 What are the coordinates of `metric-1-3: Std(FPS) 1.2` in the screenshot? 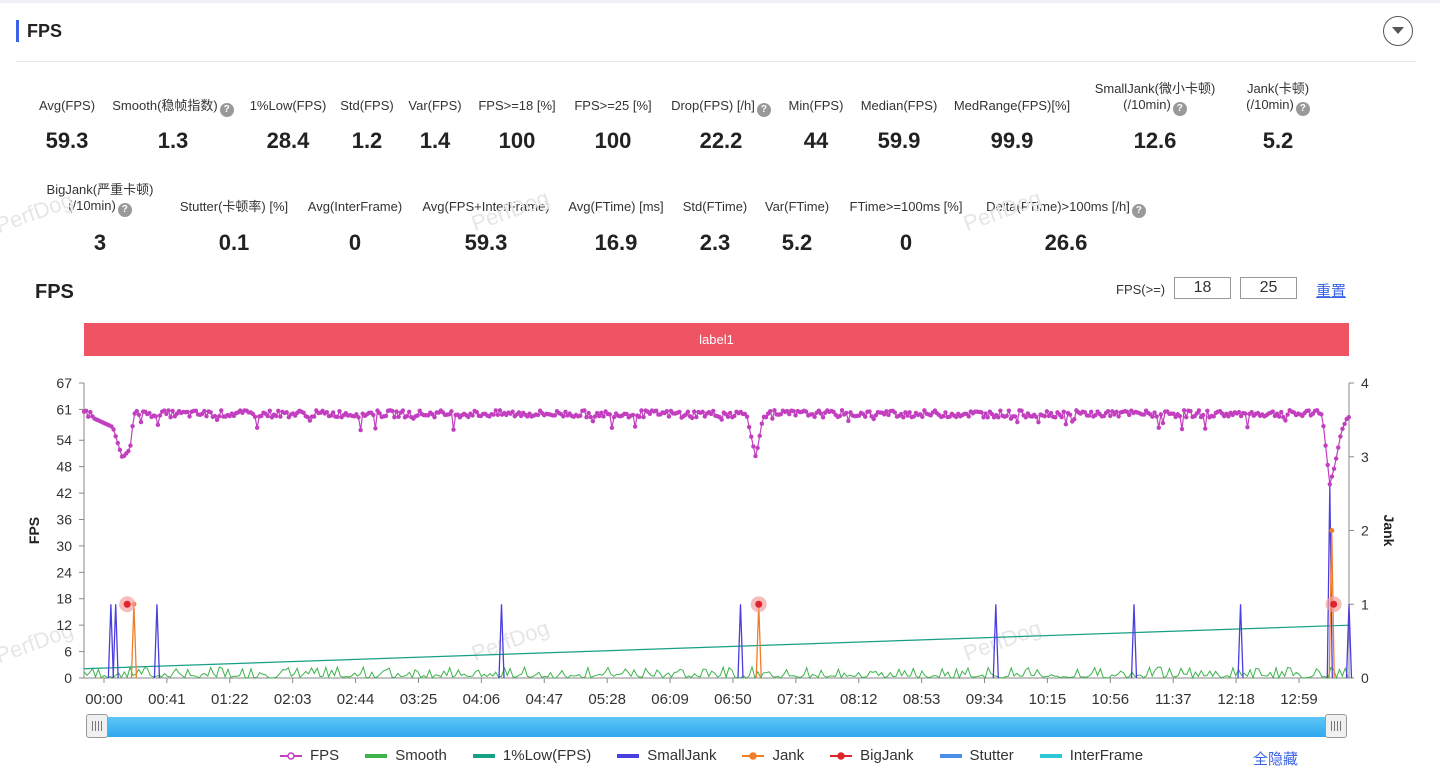 It's located at (367, 125).